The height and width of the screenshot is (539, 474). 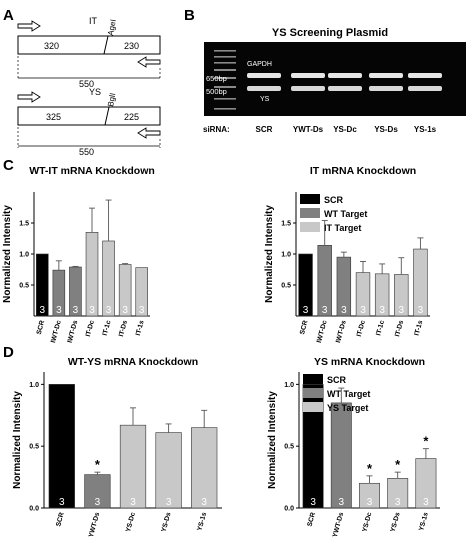 I want to click on construct-it-total: 550, so click(x=86, y=84).